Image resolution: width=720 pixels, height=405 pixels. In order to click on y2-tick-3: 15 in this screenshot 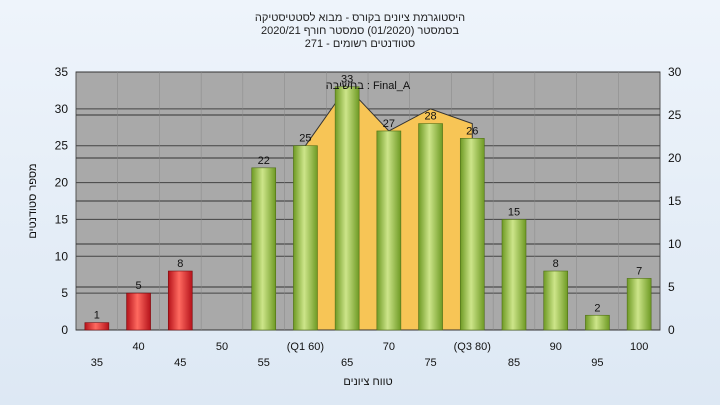, I will do `click(675, 201)`.